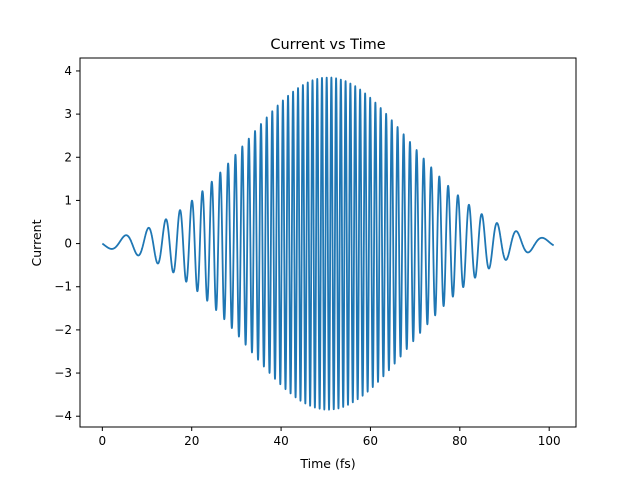 This screenshot has height=480, width=640. Describe the element at coordinates (459, 441) in the screenshot. I see `x-tick-label: 80` at that location.